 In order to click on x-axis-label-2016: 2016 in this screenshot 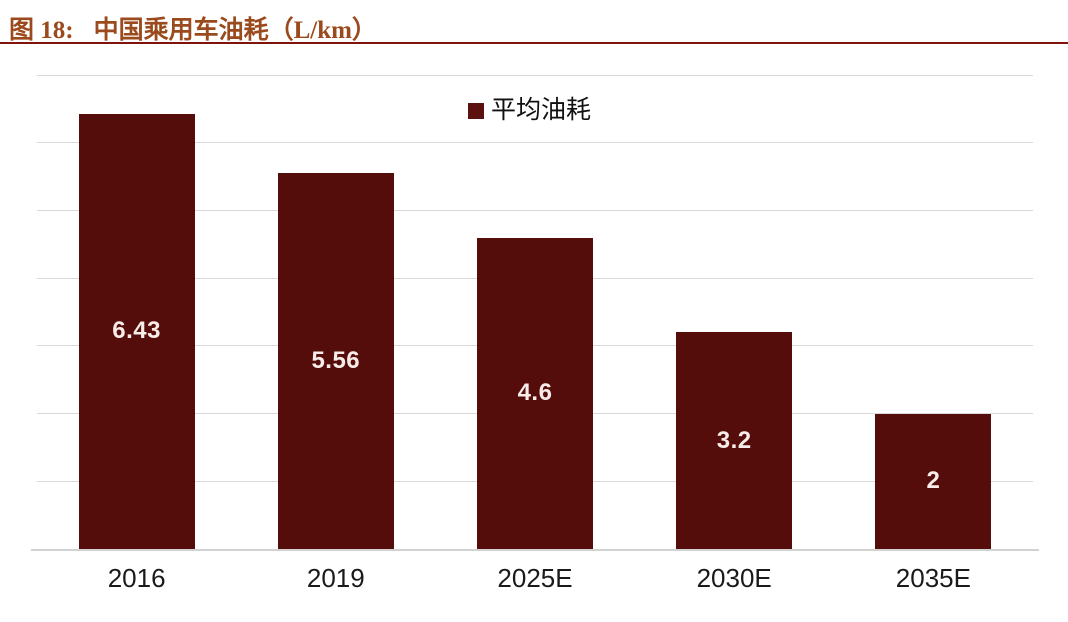, I will do `click(136, 578)`.